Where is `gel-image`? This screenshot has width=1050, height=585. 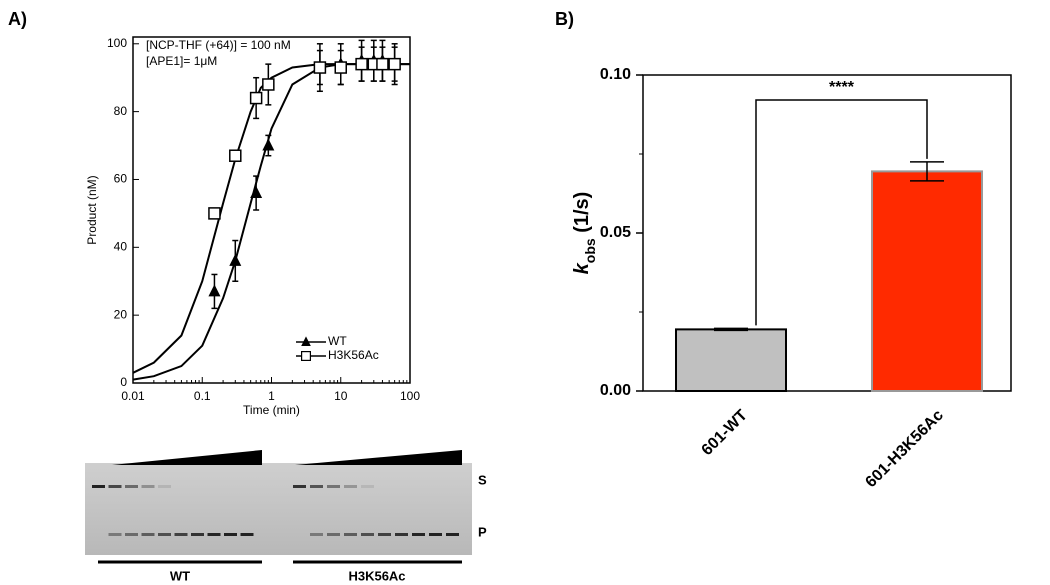
gel-image is located at coordinates (278, 509).